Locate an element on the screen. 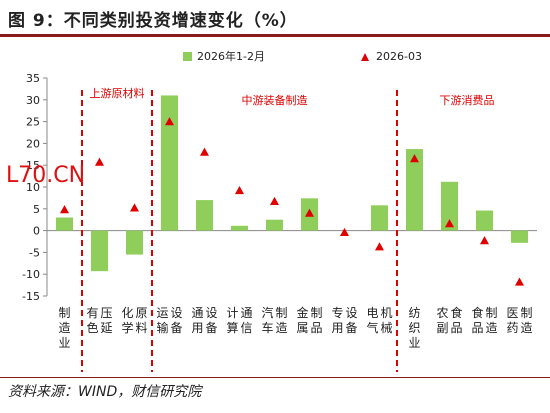  category-label-char: 有 is located at coordinates (92, 313).